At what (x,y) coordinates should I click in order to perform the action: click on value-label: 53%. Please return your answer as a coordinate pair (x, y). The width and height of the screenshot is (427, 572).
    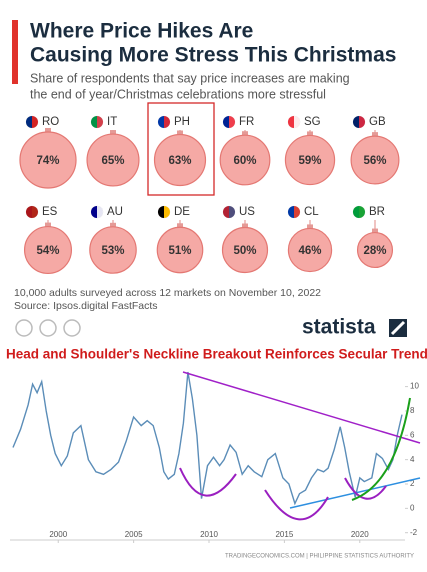
    Looking at the image, I should click on (112, 251).